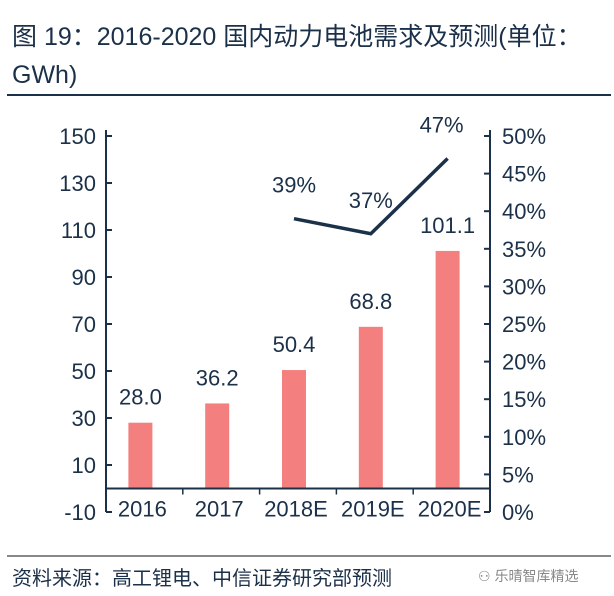 The height and width of the screenshot is (596, 614). Describe the element at coordinates (294, 344) in the screenshot. I see `bar-label-2018E: 50.4` at that location.